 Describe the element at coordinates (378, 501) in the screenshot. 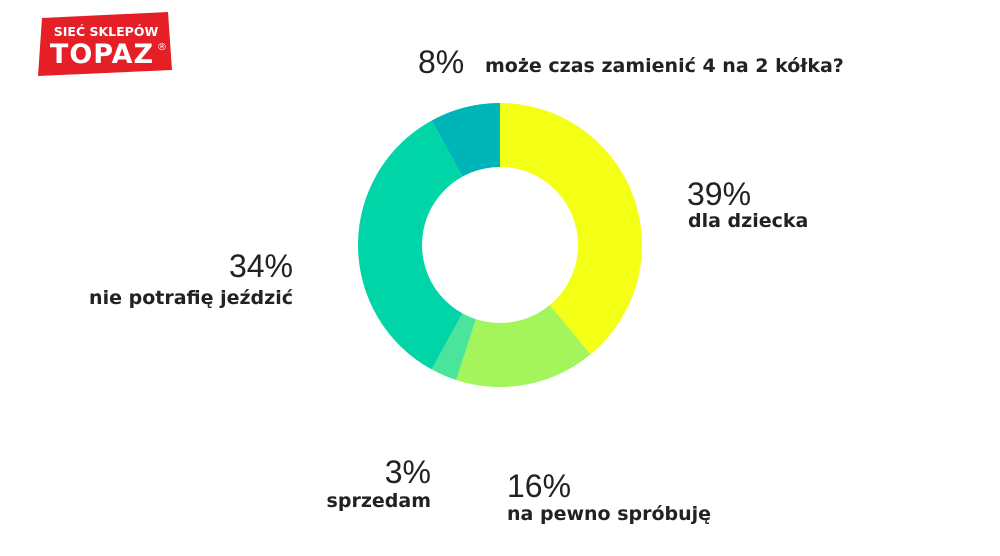

I see `slice-label-sprzedam: sprzedam` at that location.